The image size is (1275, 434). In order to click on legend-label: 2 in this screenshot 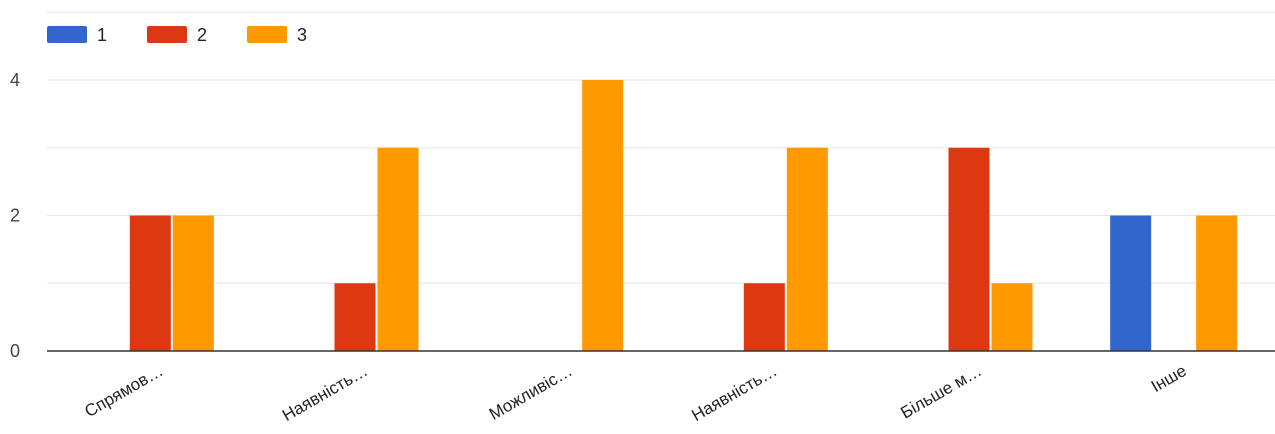, I will do `click(202, 35)`.